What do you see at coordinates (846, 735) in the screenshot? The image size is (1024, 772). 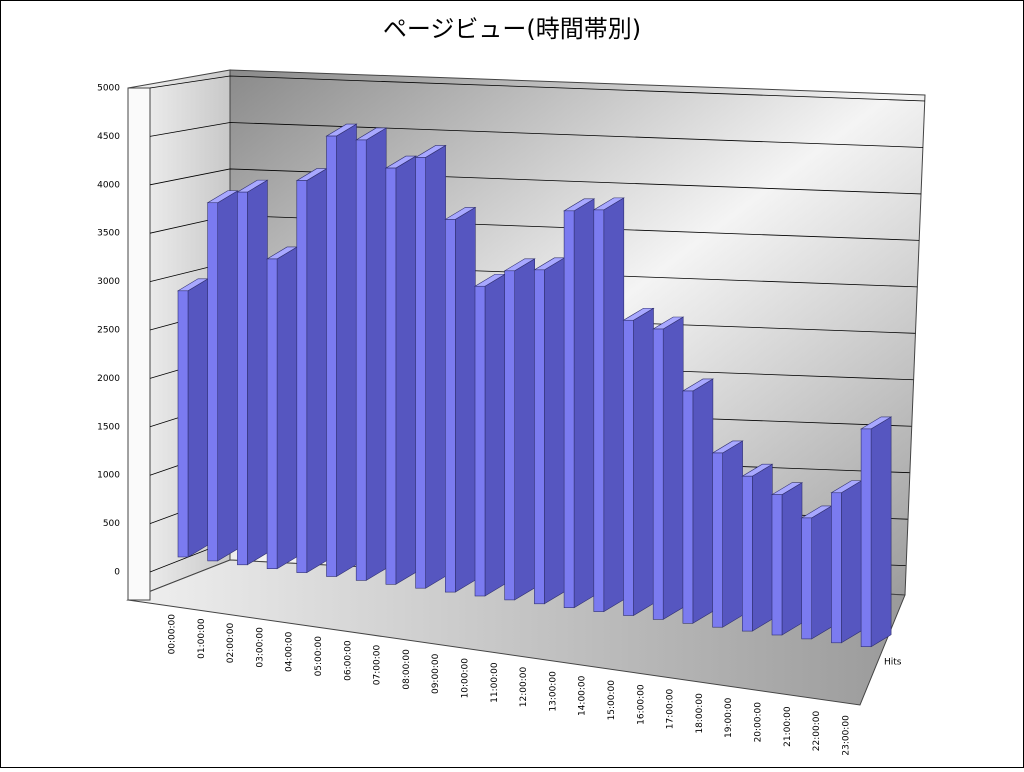 I see `x-tick-label: 23:00:00` at bounding box center [846, 735].